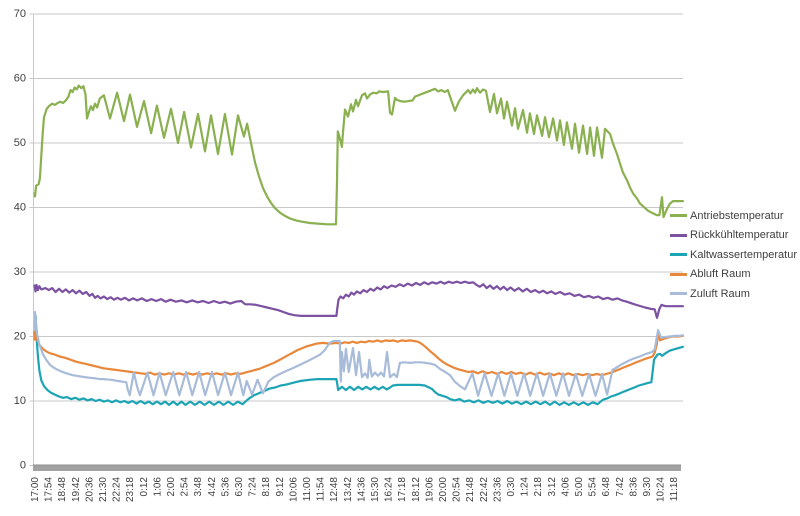  What do you see at coordinates (565, 487) in the screenshot?
I see `x-axis-label: 4:06` at bounding box center [565, 487].